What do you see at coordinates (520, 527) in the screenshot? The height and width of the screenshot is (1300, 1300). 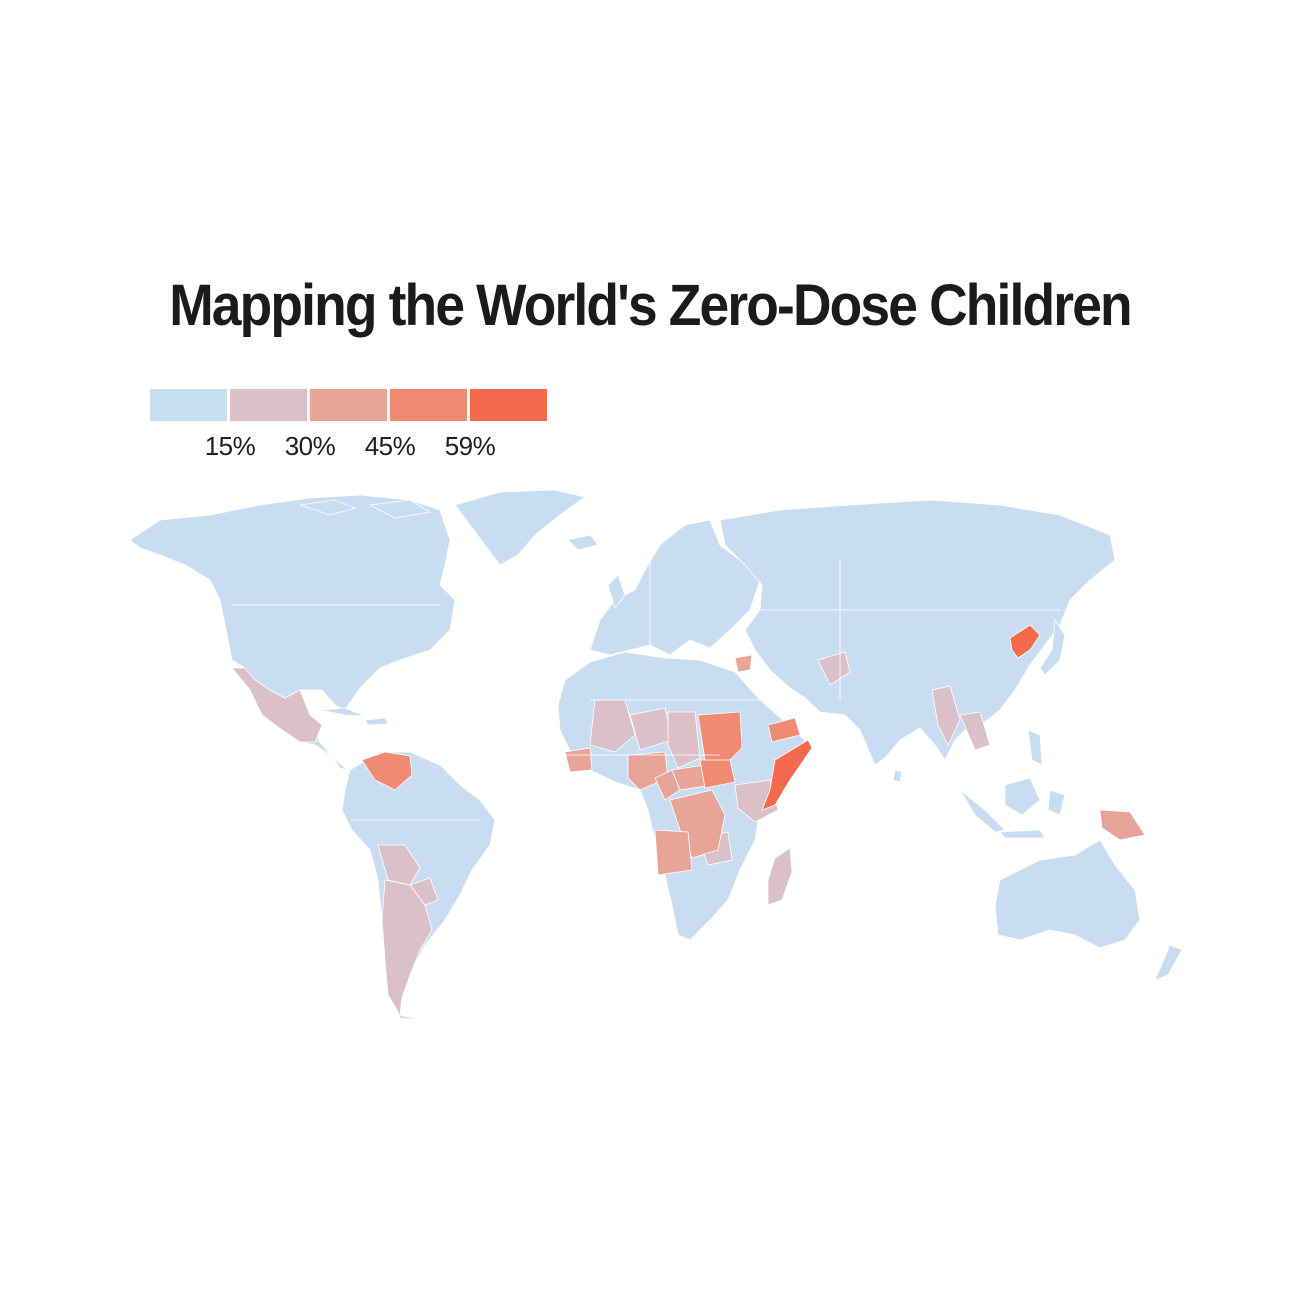 I see `landmass-greenland` at bounding box center [520, 527].